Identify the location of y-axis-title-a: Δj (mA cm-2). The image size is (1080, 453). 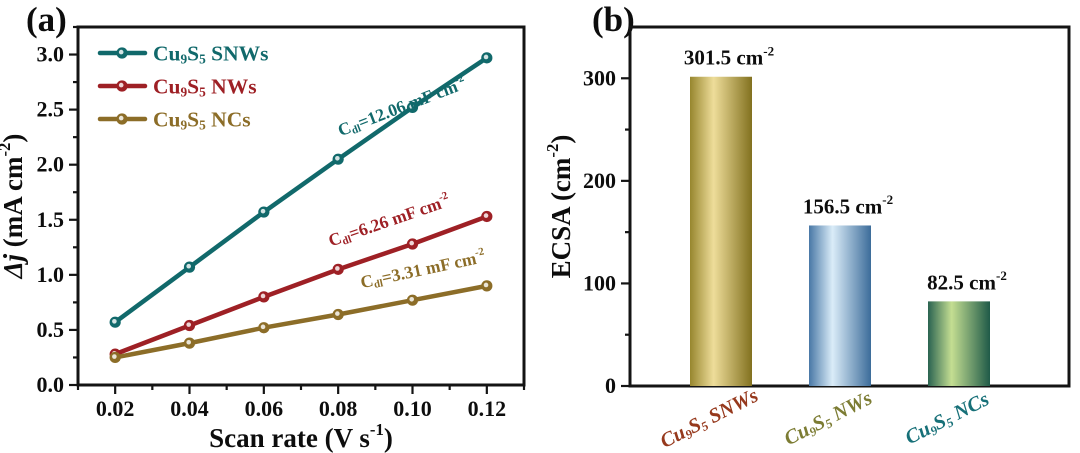
(14, 207).